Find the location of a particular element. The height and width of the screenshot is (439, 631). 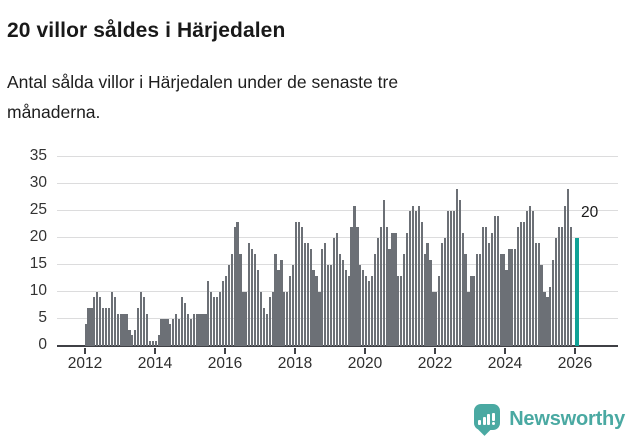

y-axis-tick-label: 30 is located at coordinates (38, 182).